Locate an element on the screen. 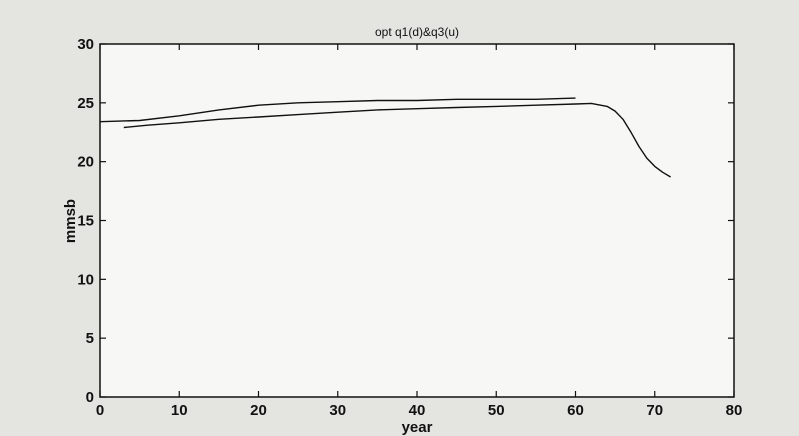 The height and width of the screenshot is (436, 799). y-tick-label: 30 is located at coordinates (85, 44).